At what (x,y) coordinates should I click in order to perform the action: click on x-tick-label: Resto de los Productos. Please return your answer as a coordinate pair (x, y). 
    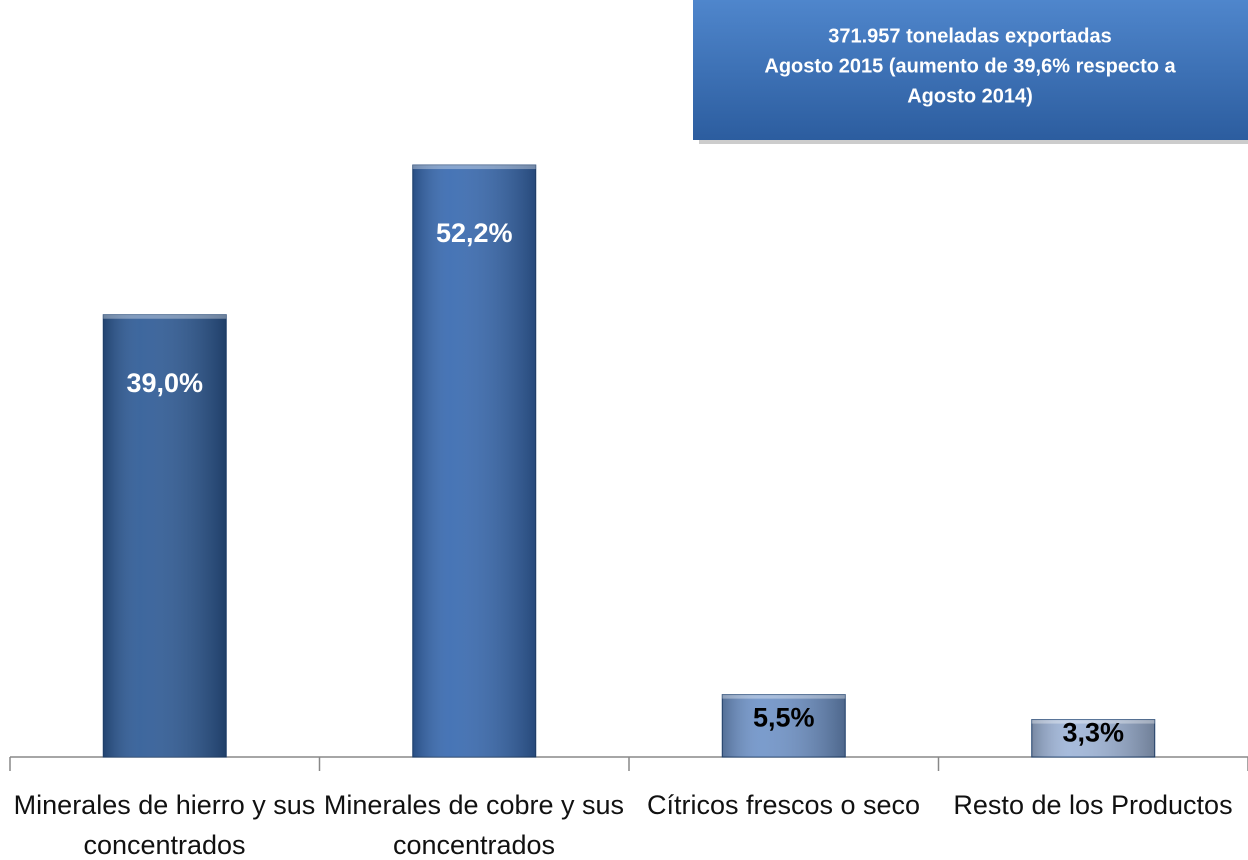
    Looking at the image, I should click on (1093, 805).